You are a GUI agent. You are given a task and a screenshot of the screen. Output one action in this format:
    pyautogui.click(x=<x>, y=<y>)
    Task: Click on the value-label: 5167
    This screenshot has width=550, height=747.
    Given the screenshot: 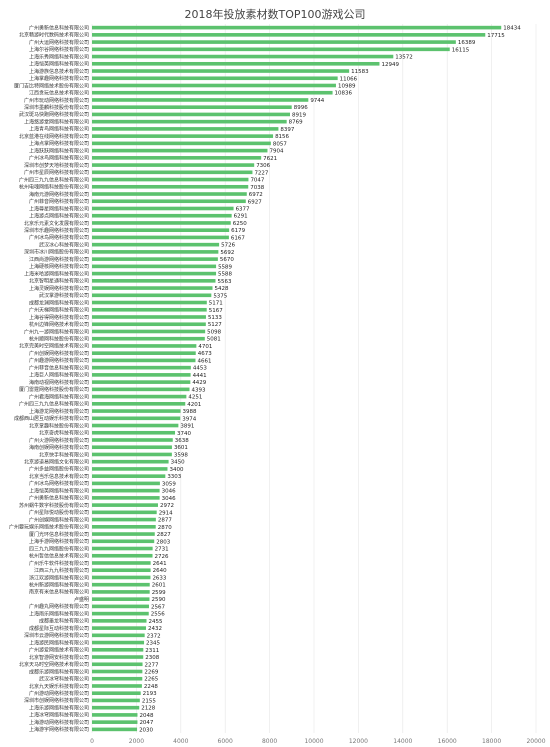 What is the action you would take?
    pyautogui.click(x=216, y=311)
    